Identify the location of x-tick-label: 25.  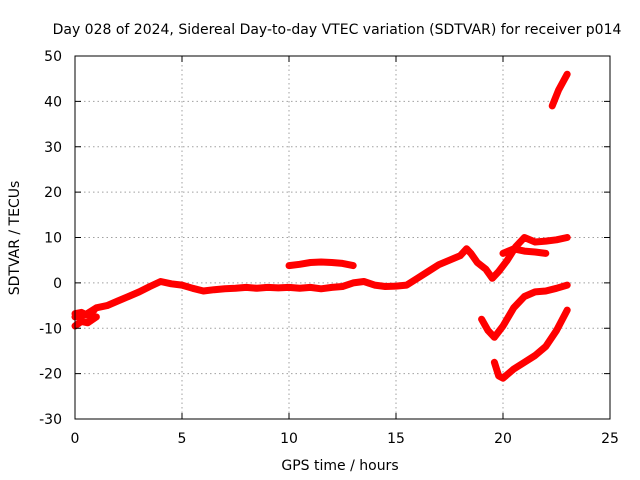
(610, 439).